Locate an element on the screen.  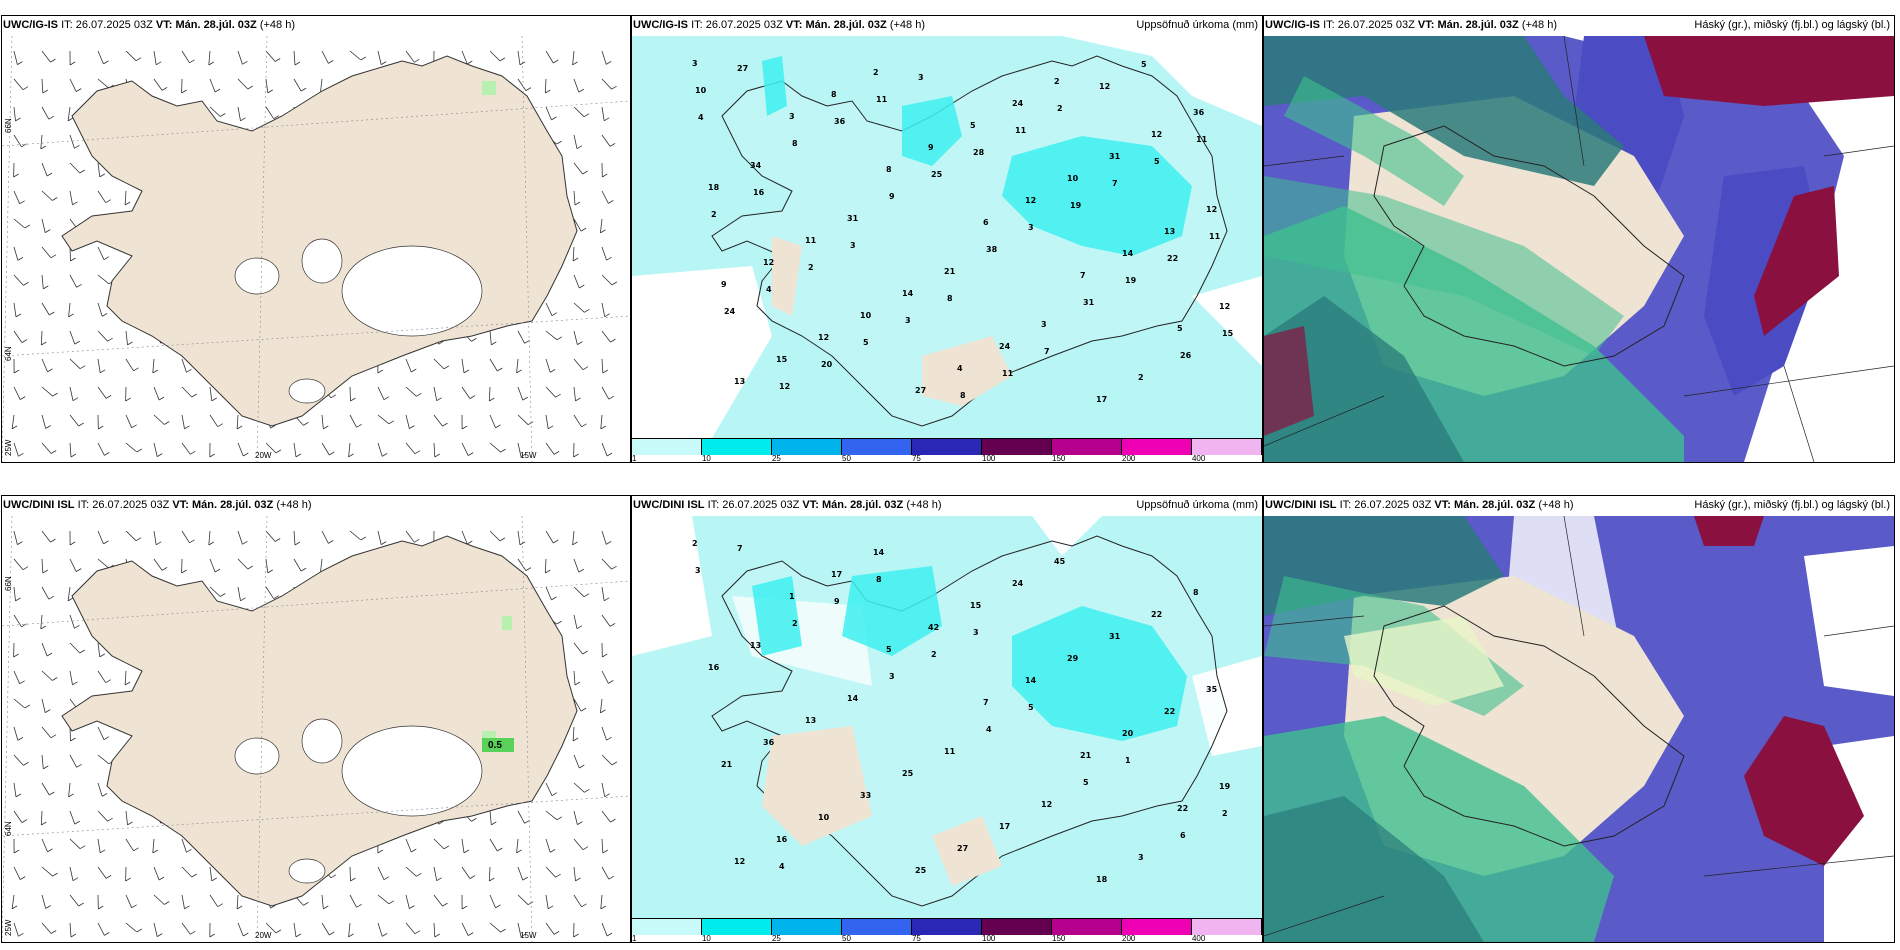
precip-value: 36 is located at coordinates (840, 121).